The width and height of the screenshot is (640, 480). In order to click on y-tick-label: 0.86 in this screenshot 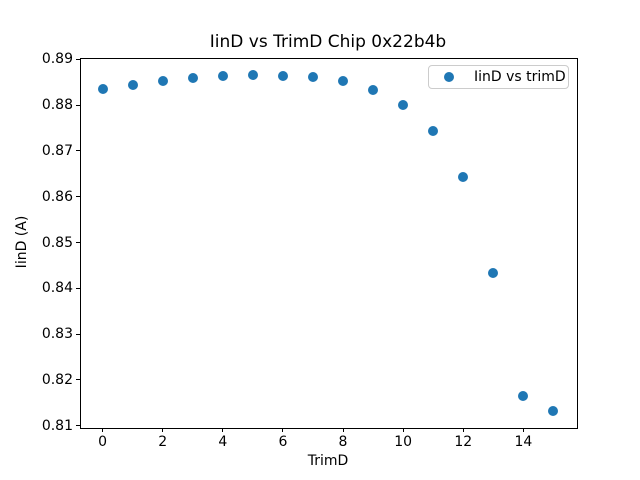, I will do `click(57, 196)`.